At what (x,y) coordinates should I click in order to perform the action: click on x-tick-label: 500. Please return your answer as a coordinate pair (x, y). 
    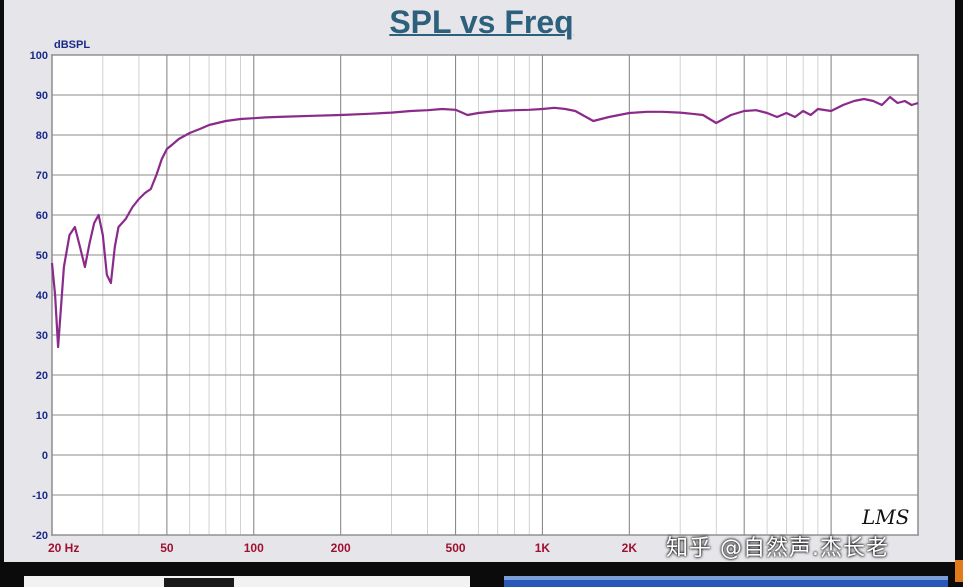
    Looking at the image, I should click on (456, 548).